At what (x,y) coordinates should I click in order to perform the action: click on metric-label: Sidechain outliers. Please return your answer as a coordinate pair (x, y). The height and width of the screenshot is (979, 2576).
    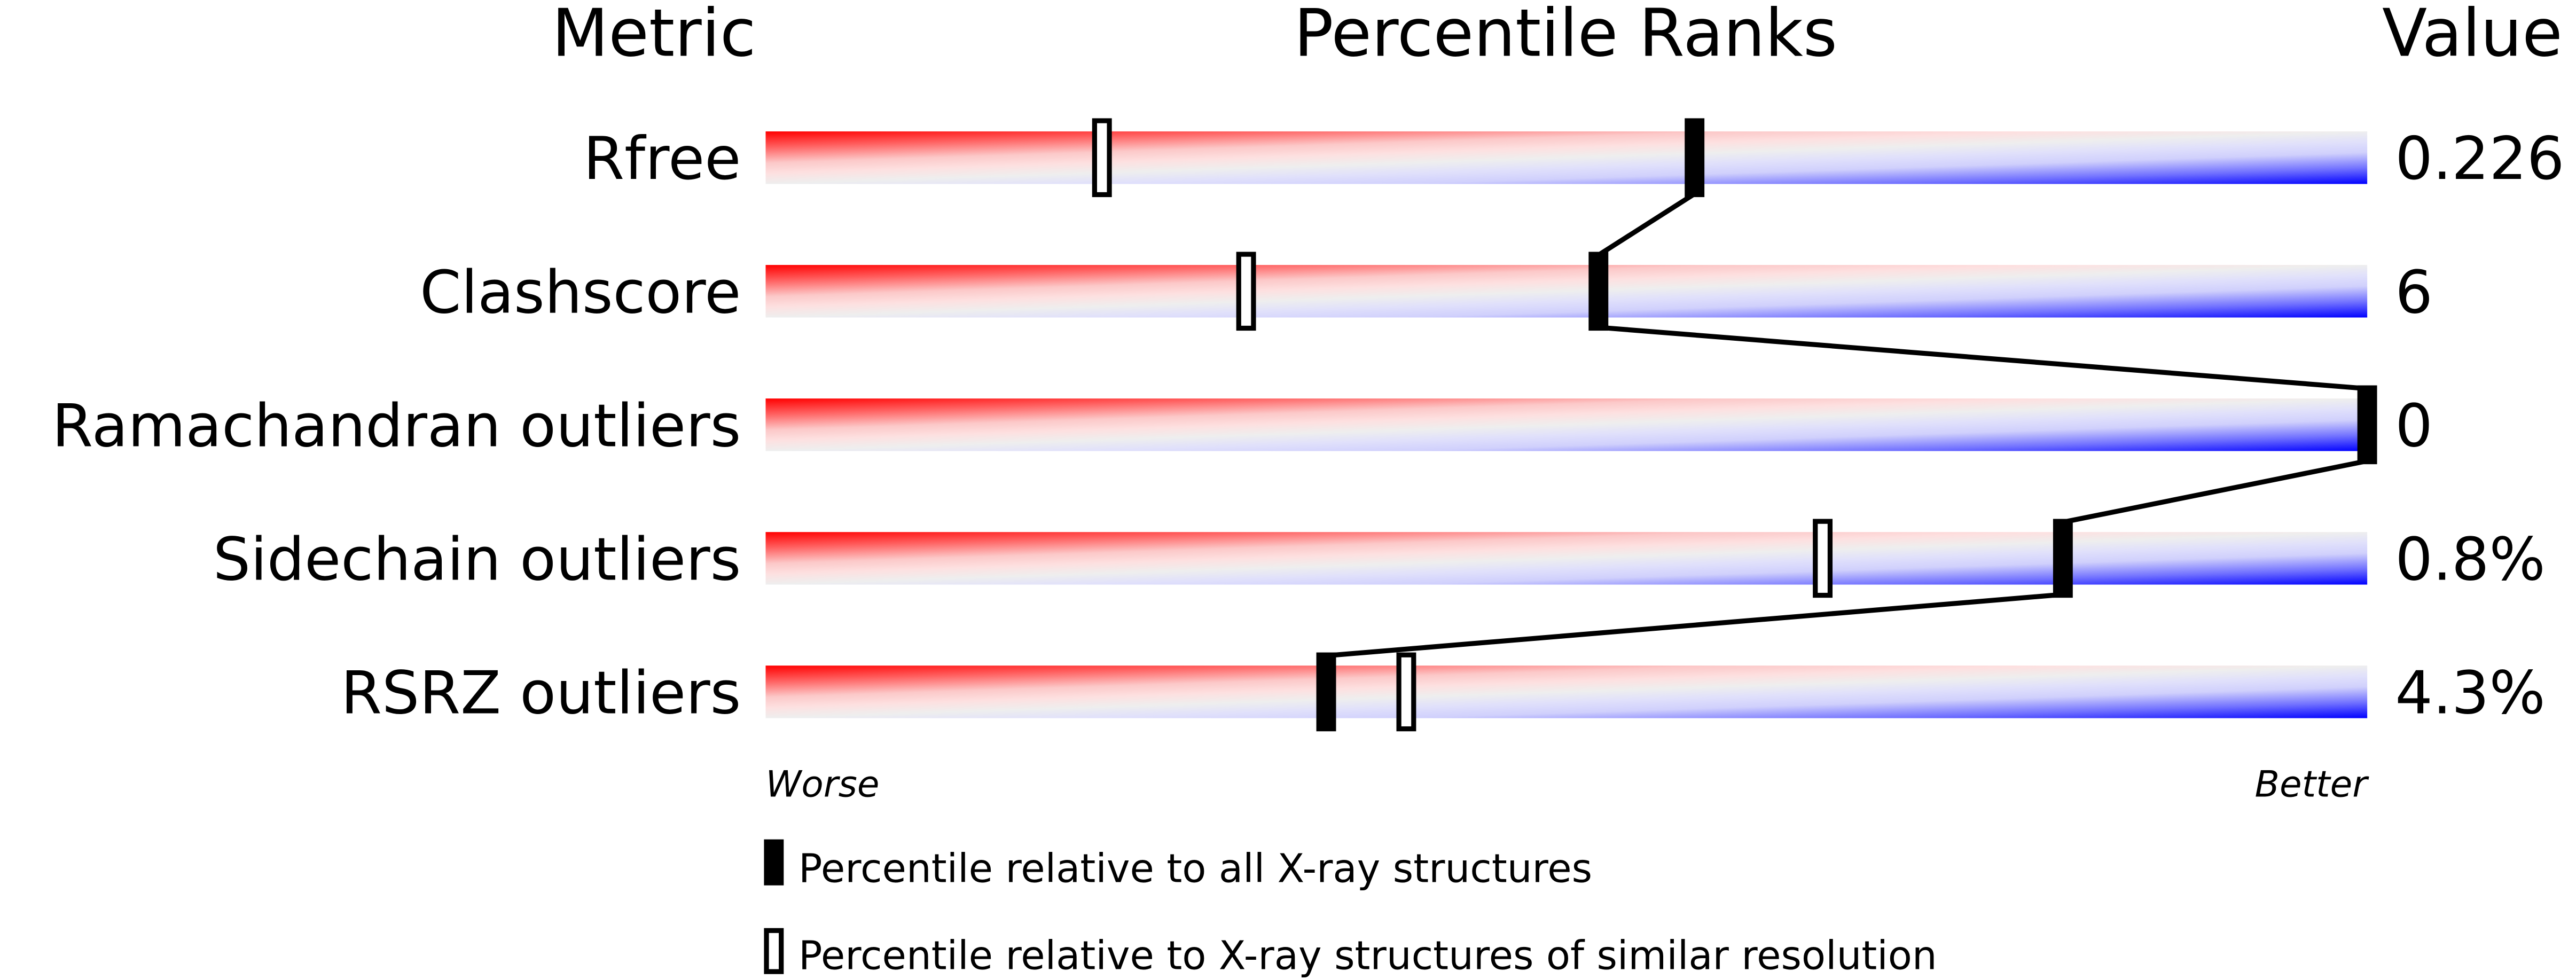
    Looking at the image, I should click on (477, 559).